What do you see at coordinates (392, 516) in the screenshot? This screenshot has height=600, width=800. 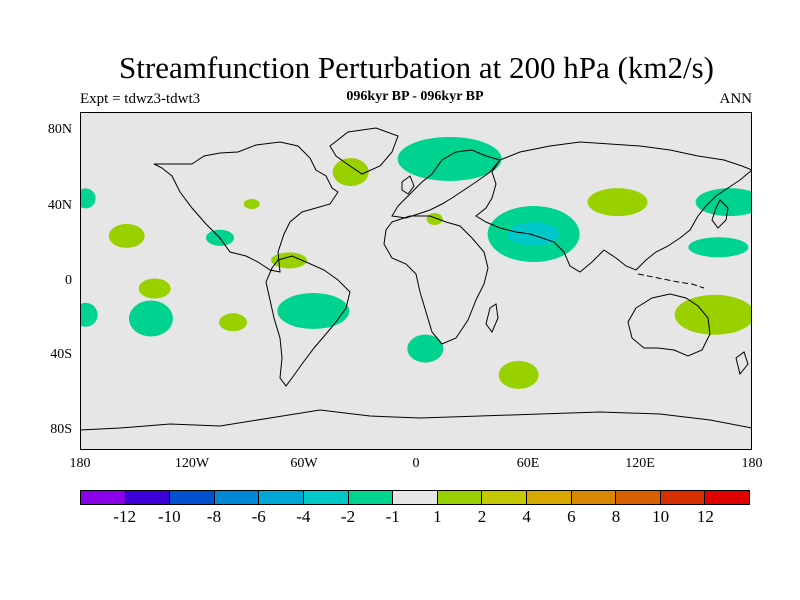 I see `colorbar-label: -1` at bounding box center [392, 516].